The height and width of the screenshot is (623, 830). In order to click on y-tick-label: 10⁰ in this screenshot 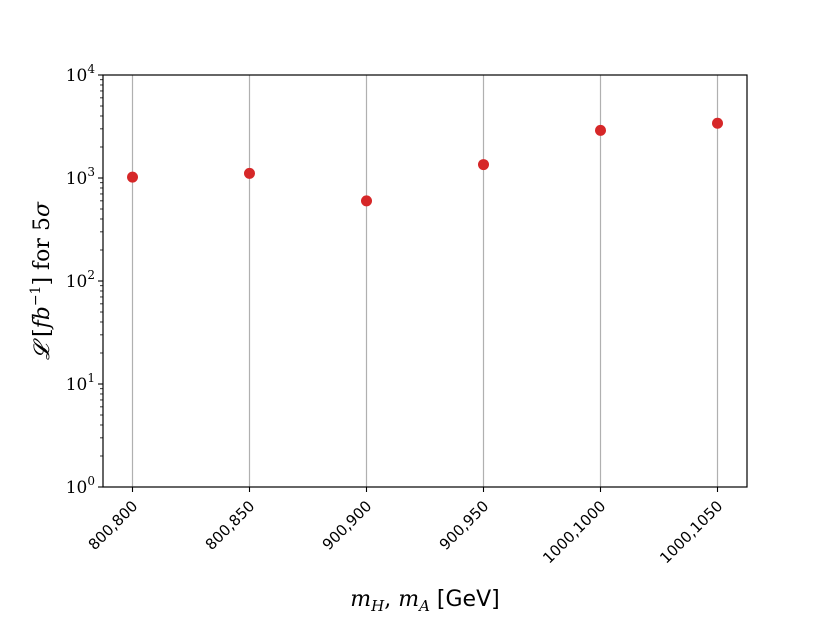, I will do `click(80, 486)`.